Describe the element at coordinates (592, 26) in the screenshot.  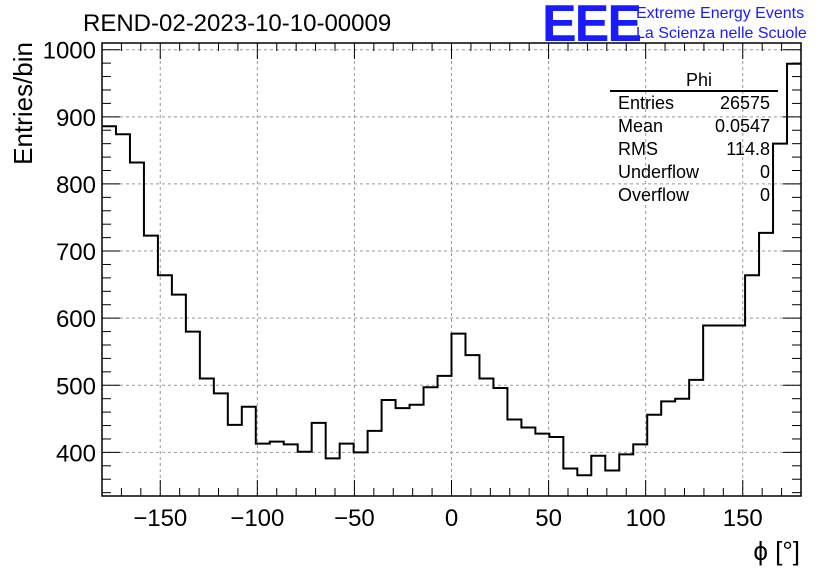
I see `eee-logo-mark: EEE` at that location.